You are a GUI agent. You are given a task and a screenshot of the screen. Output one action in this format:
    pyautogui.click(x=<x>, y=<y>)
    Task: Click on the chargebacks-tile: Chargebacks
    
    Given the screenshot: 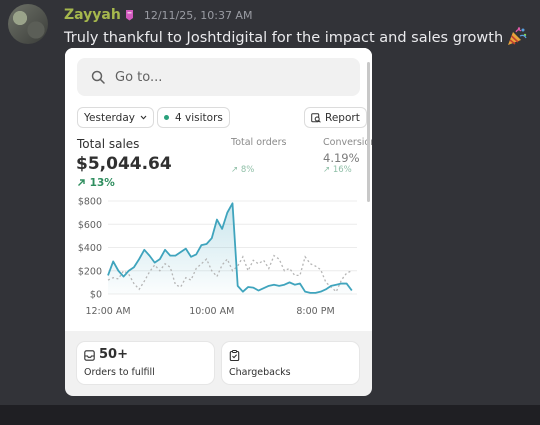 What is the action you would take?
    pyautogui.click(x=290, y=363)
    